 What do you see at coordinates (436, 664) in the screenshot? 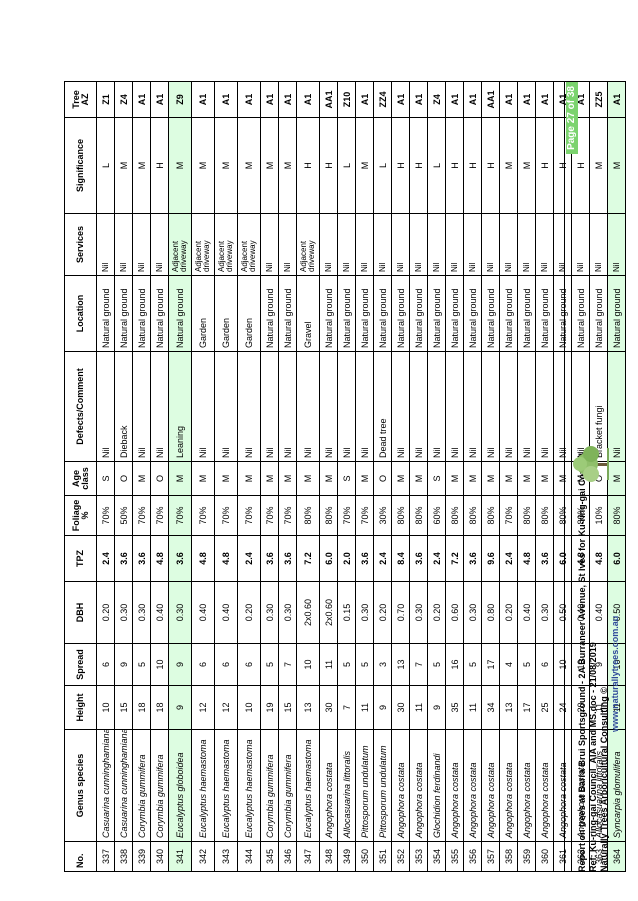
I see `spread-cell: 5` at bounding box center [436, 664].